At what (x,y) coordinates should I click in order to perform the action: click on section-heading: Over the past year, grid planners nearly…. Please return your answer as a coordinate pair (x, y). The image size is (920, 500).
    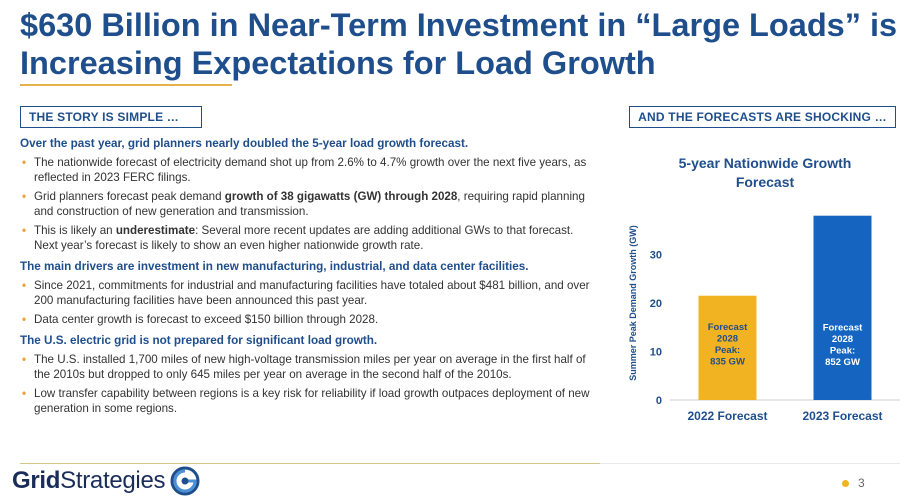
    Looking at the image, I should click on (244, 143).